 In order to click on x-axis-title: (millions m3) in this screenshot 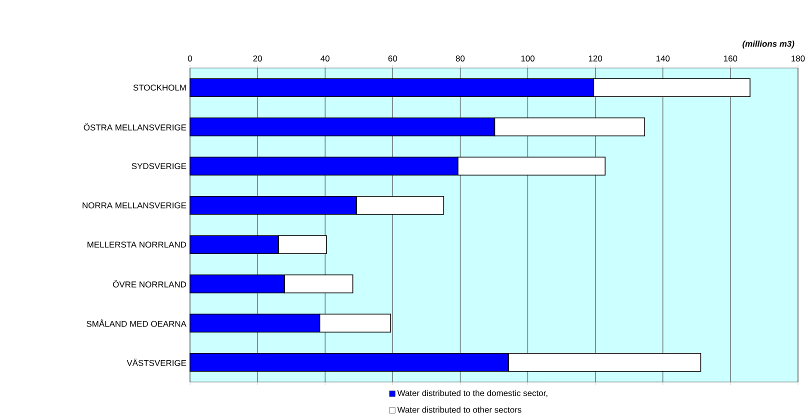, I will do `click(768, 44)`.